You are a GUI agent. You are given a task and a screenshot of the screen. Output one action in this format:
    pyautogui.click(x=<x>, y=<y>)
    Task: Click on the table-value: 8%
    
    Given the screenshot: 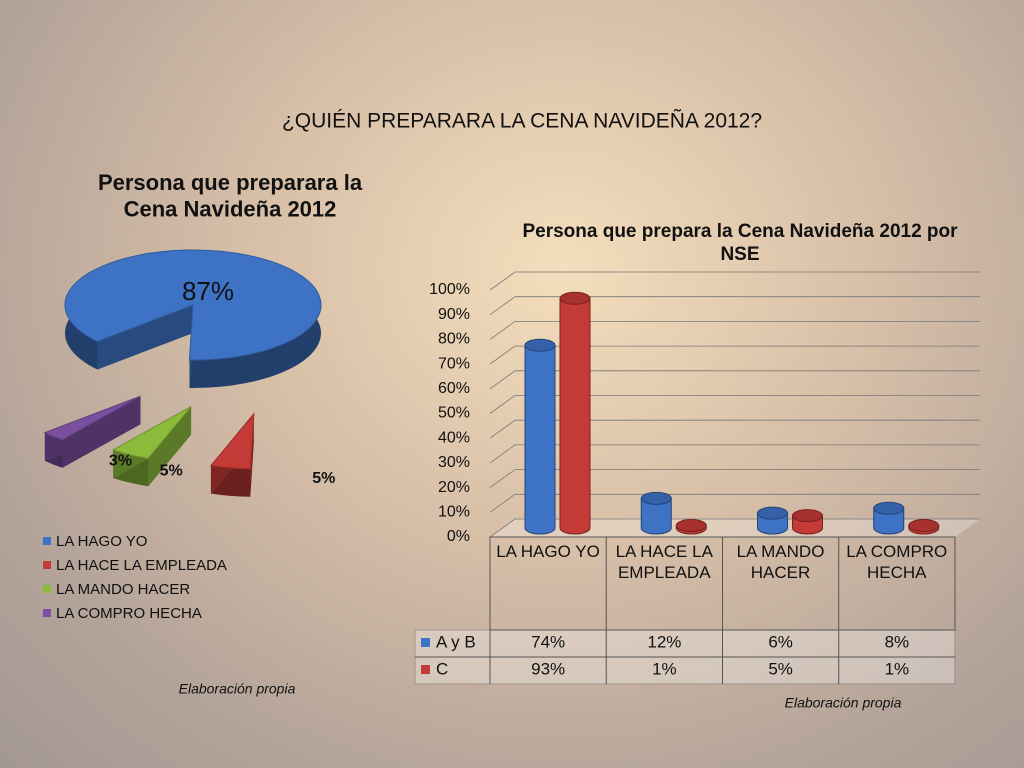 What is the action you would take?
    pyautogui.click(x=897, y=641)
    